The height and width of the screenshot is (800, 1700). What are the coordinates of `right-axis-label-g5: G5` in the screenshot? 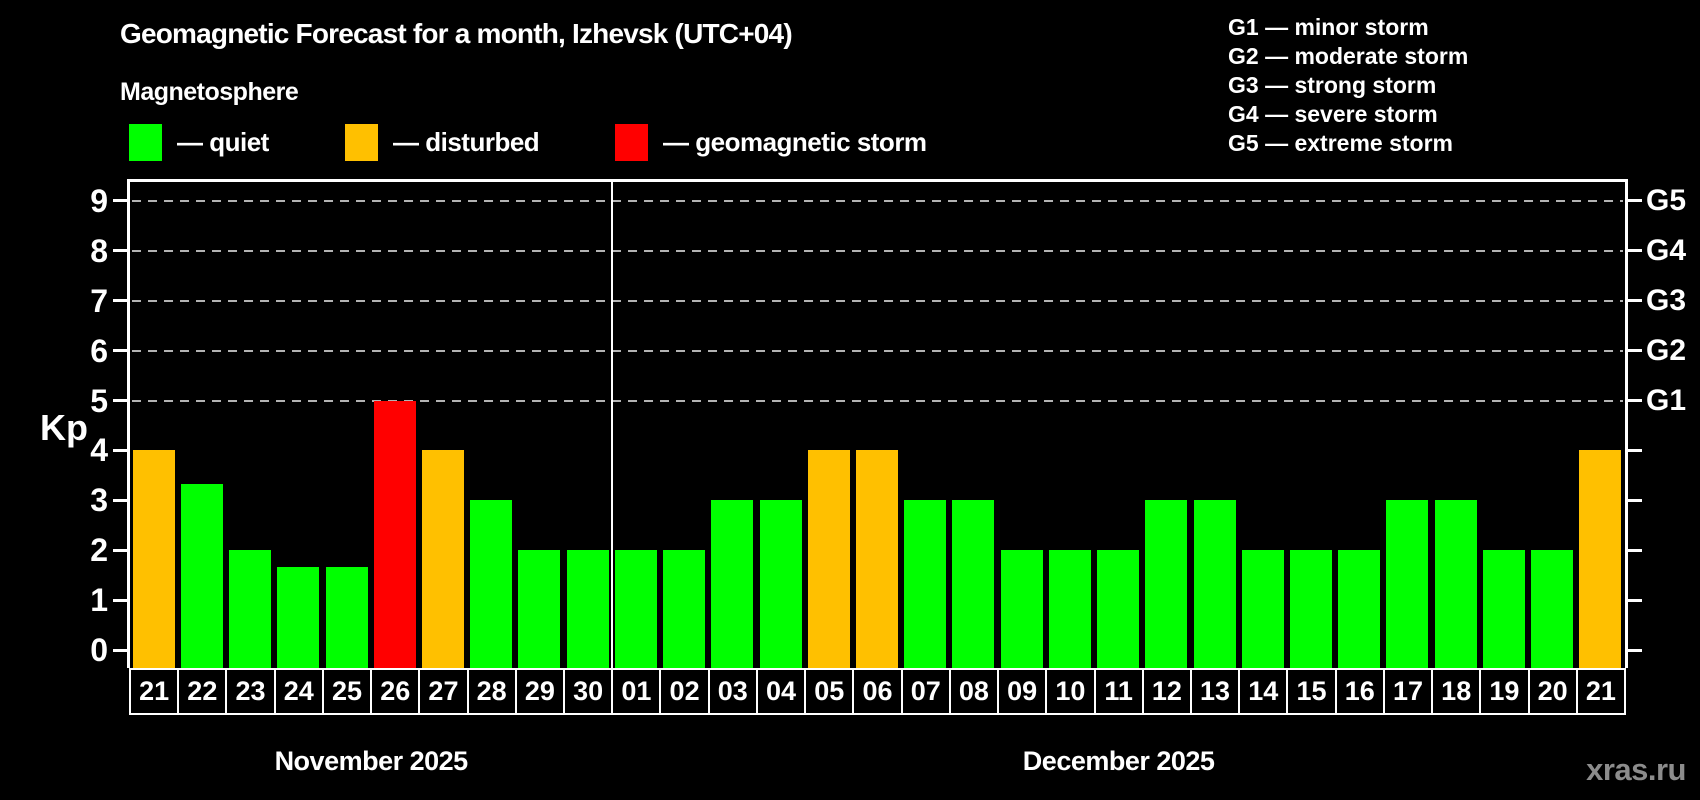 It's located at (1666, 200).